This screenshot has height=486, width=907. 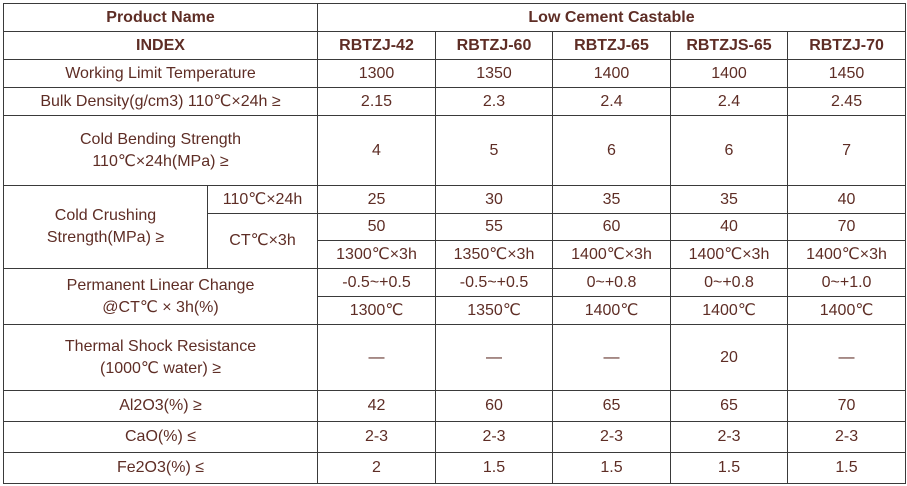 What do you see at coordinates (611, 17) in the screenshot?
I see `product-group-header-cell: Low Cement Castable` at bounding box center [611, 17].